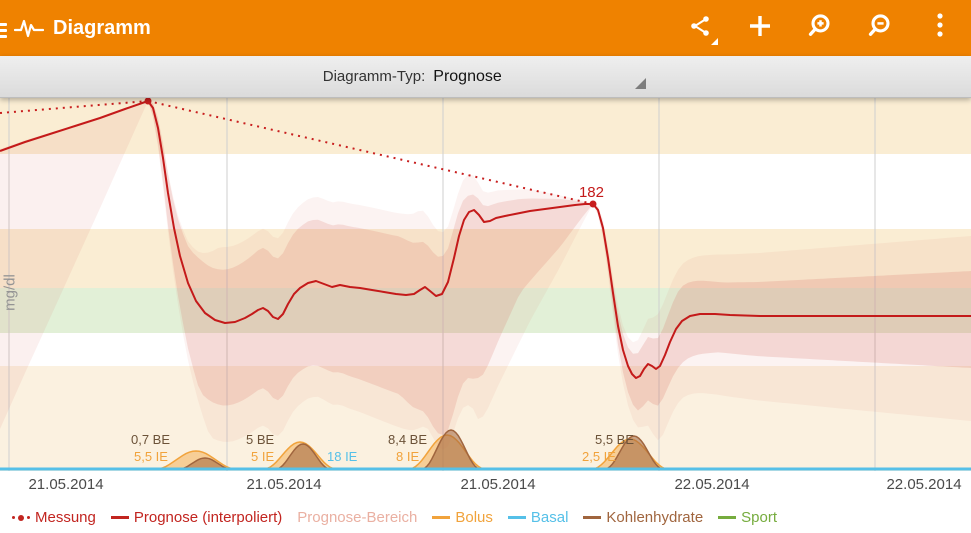 Image resolution: width=971 pixels, height=533 pixels. What do you see at coordinates (549, 517) in the screenshot?
I see `legend-label: Basal` at bounding box center [549, 517].